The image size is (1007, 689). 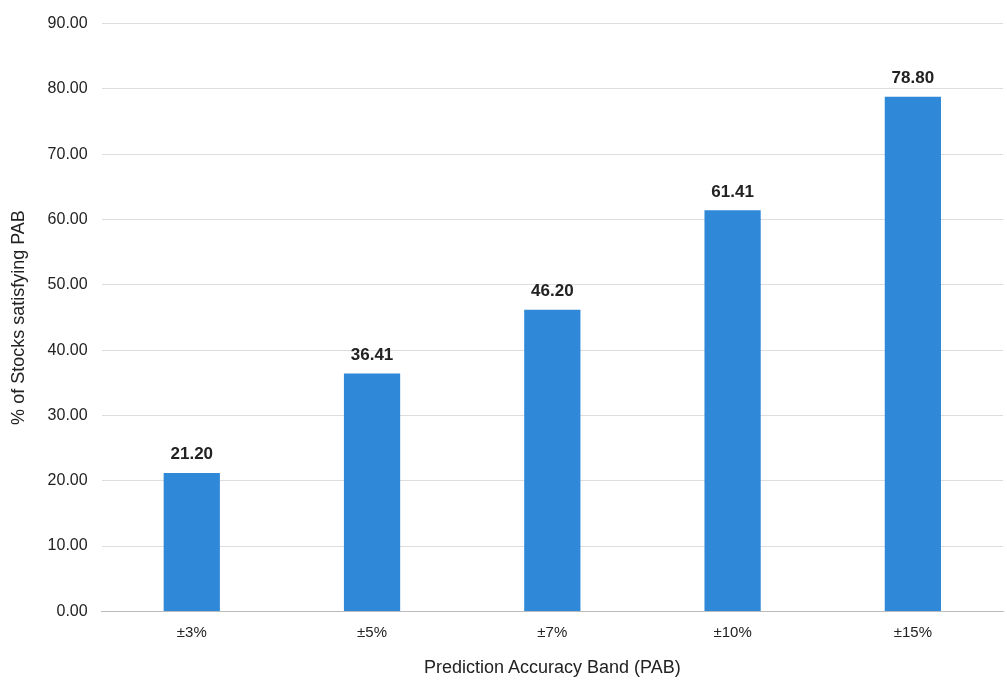 I want to click on y-tick-label: 0.00, so click(x=72, y=610).